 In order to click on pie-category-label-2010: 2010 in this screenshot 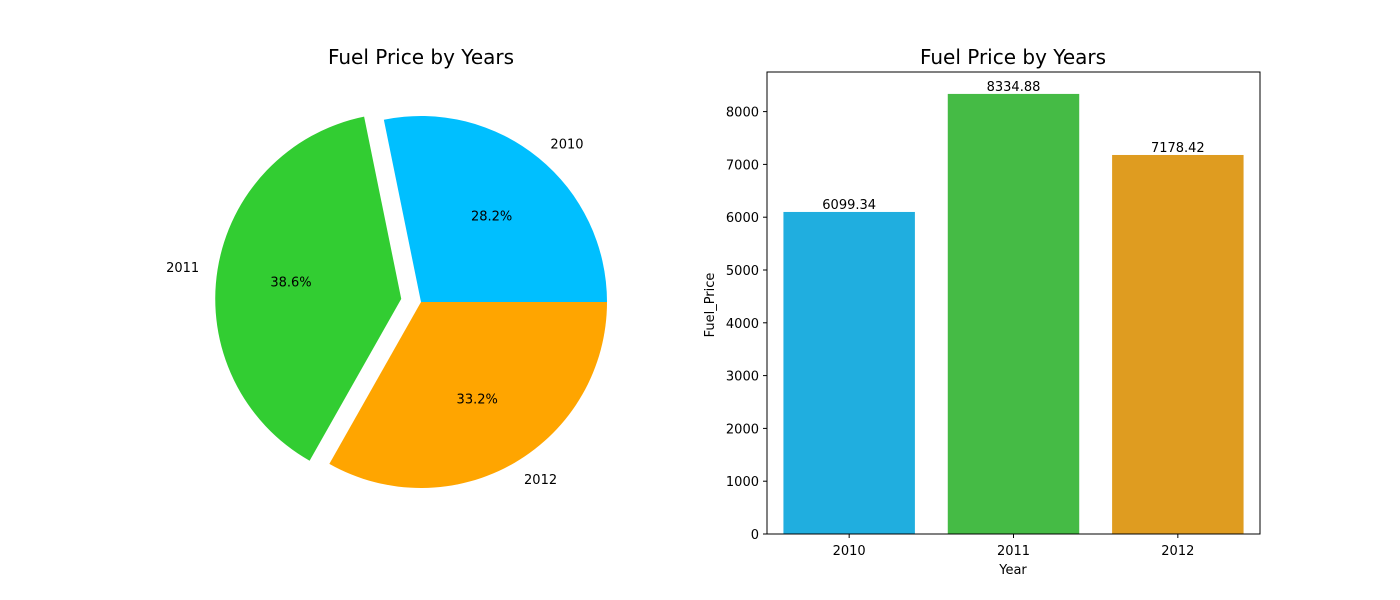, I will do `click(566, 145)`.